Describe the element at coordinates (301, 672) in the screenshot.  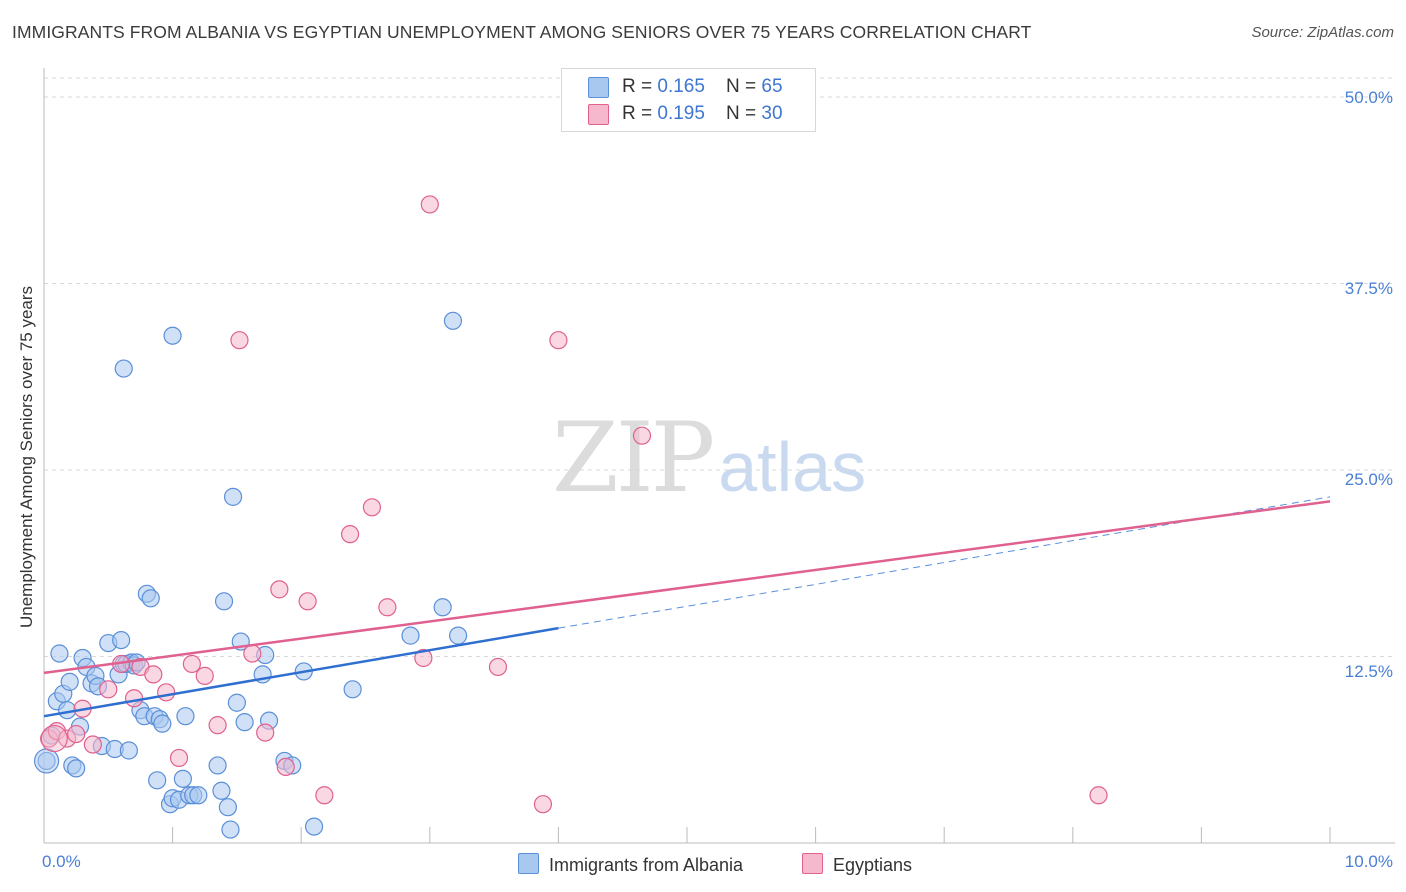
I see `albania-trend-line` at that location.